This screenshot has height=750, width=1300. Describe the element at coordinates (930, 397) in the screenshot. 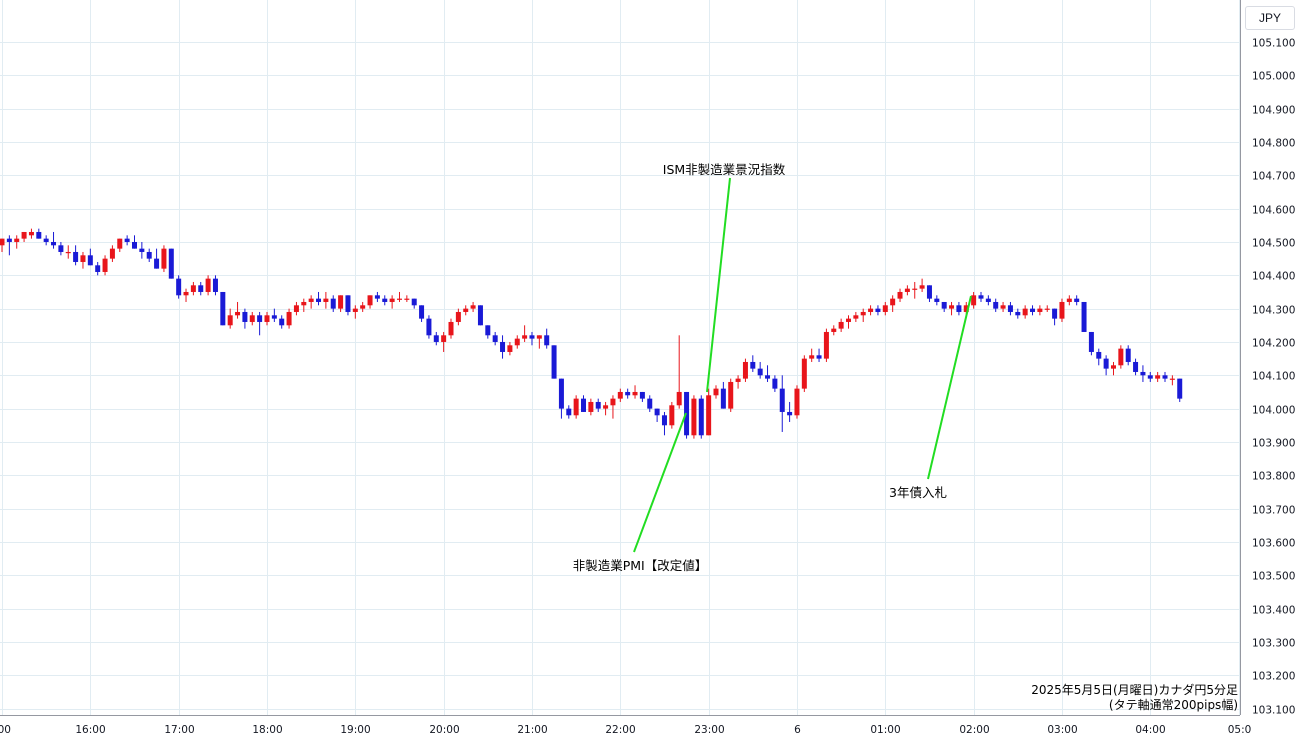

I see `event-annotation: 3年債入札` at that location.